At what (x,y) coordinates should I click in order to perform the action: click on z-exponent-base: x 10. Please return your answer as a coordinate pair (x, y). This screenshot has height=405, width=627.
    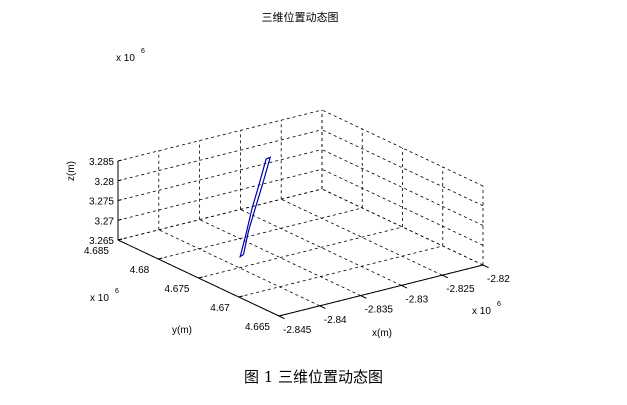
    Looking at the image, I should click on (125, 58).